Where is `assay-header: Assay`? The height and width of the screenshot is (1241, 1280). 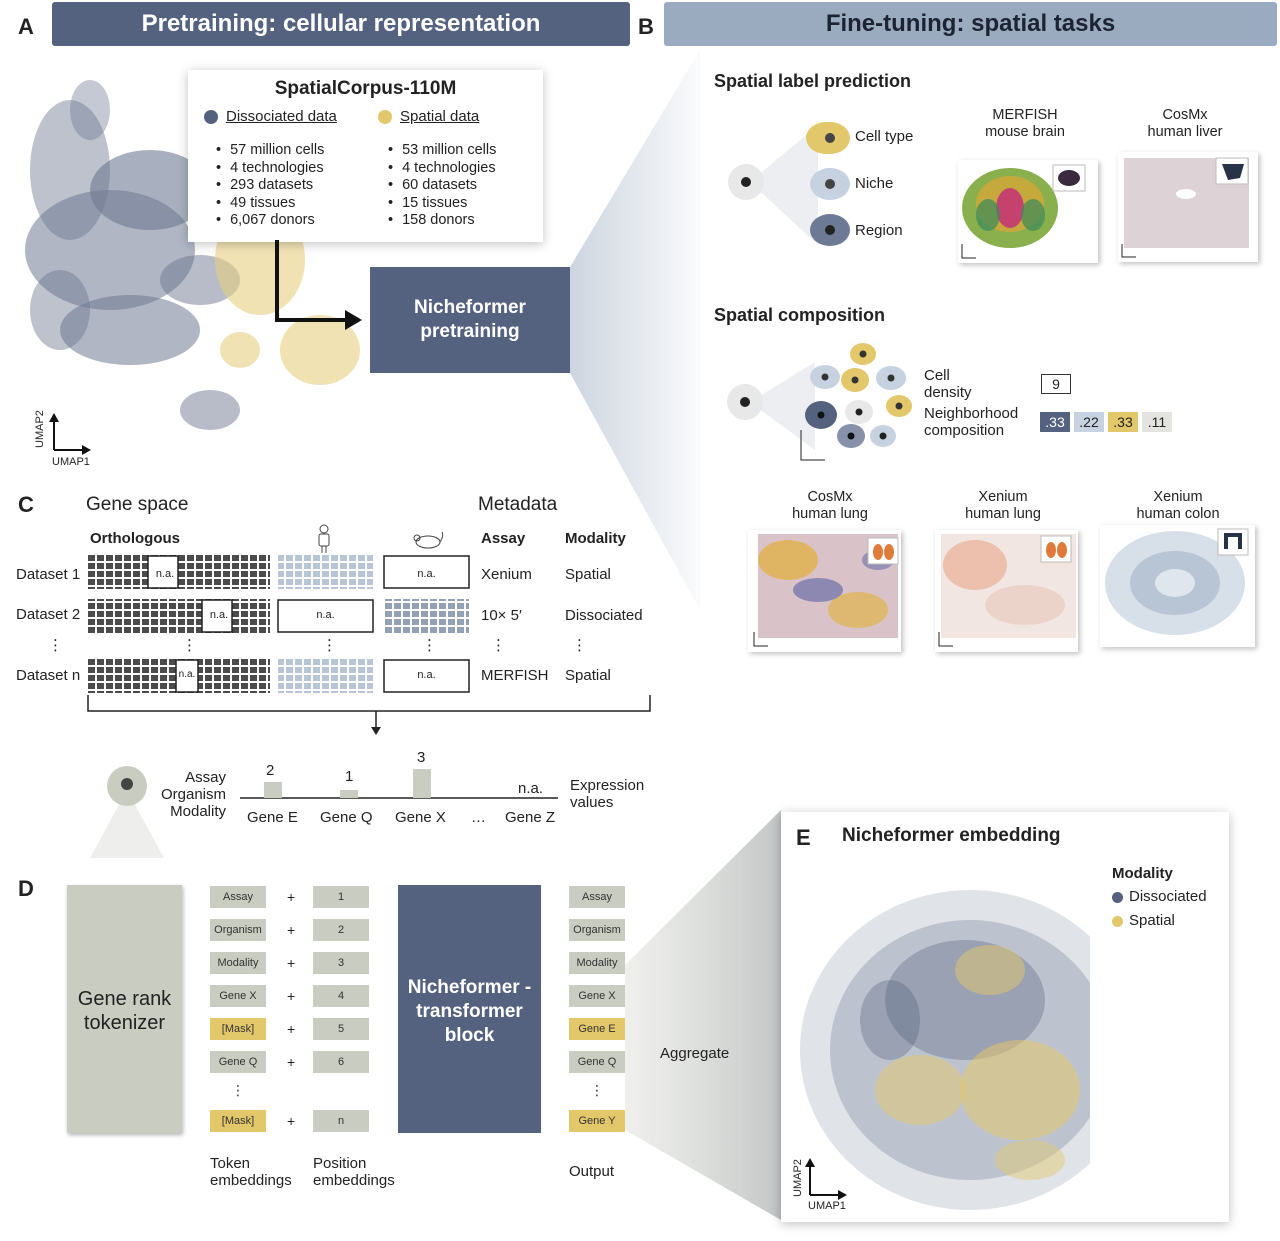
assay-header: Assay is located at coordinates (503, 538).